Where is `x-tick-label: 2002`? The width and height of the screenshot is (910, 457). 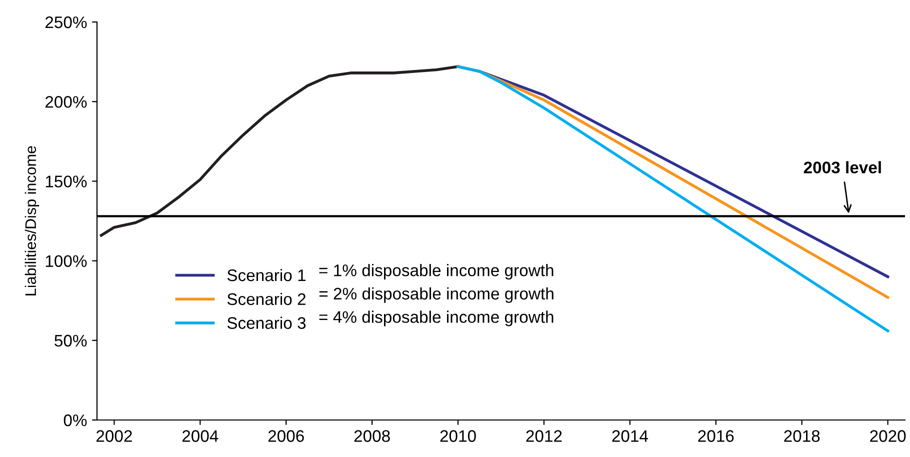 x-tick-label: 2002 is located at coordinates (114, 436).